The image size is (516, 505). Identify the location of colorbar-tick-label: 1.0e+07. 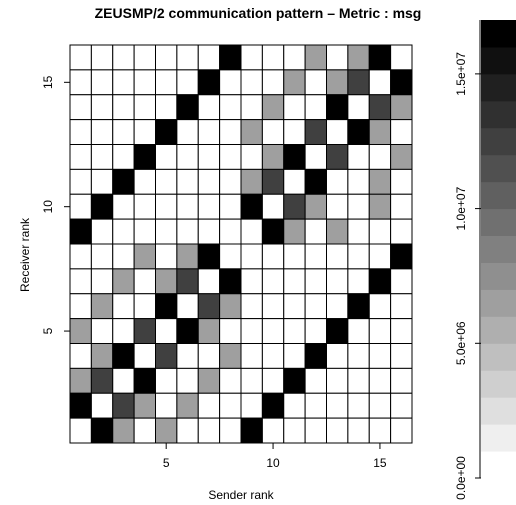
(461, 208).